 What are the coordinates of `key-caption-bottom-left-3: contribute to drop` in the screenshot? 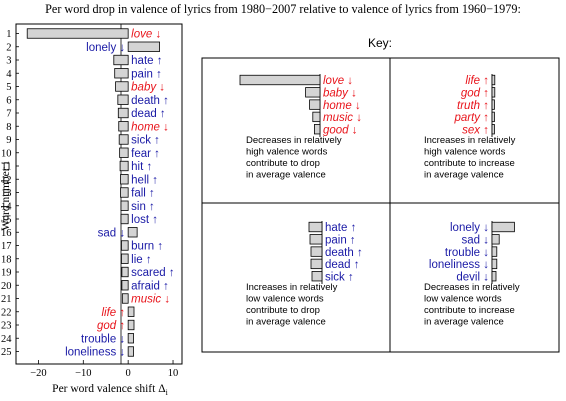 It's located at (283, 310).